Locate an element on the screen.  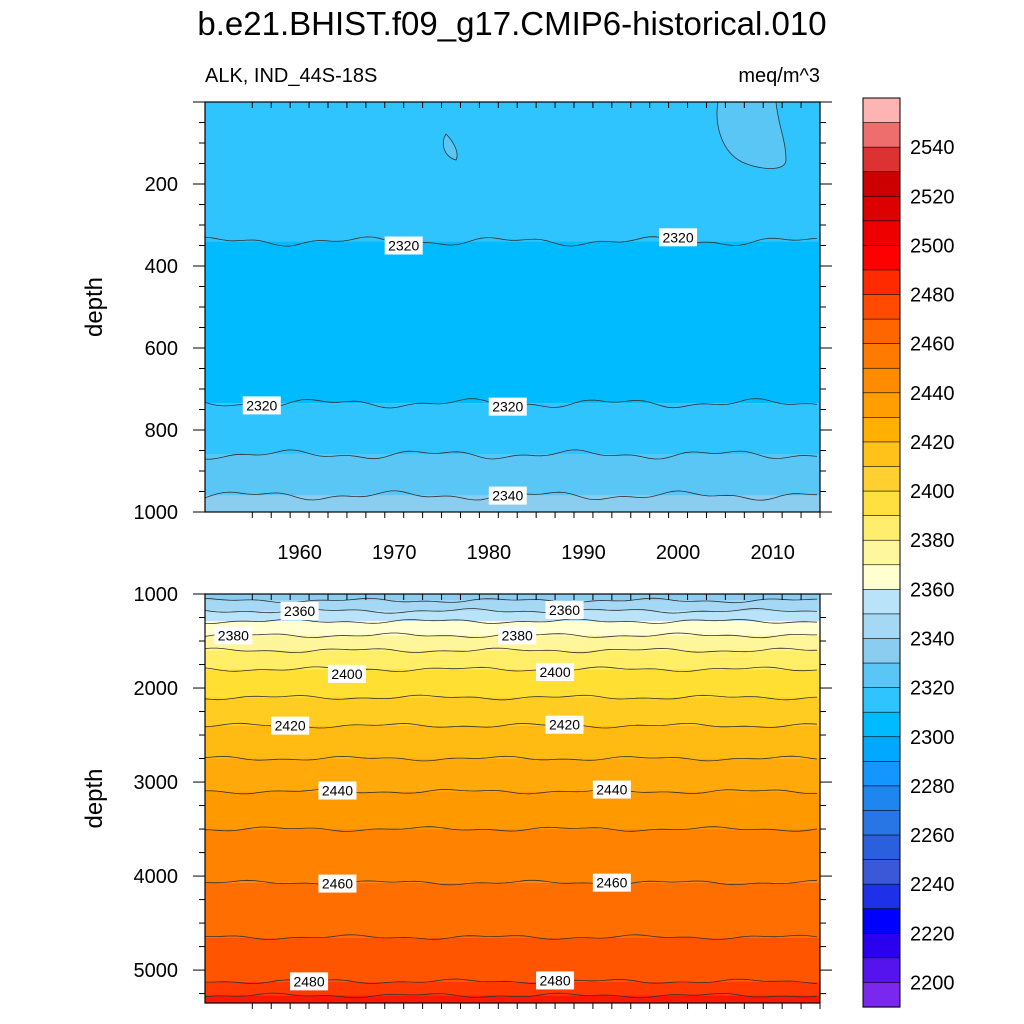
y-tick-label: 1000 is located at coordinates (156, 595).